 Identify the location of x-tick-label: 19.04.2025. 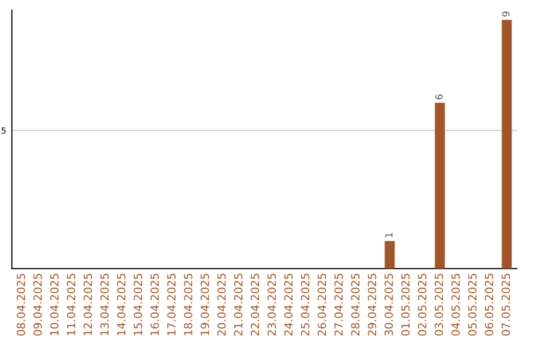
(205, 305).